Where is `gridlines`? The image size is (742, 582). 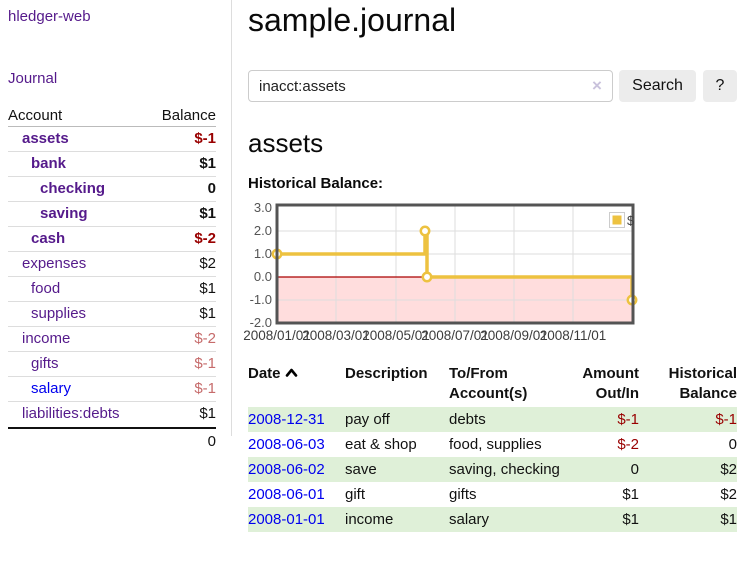 gridlines is located at coordinates (455, 264).